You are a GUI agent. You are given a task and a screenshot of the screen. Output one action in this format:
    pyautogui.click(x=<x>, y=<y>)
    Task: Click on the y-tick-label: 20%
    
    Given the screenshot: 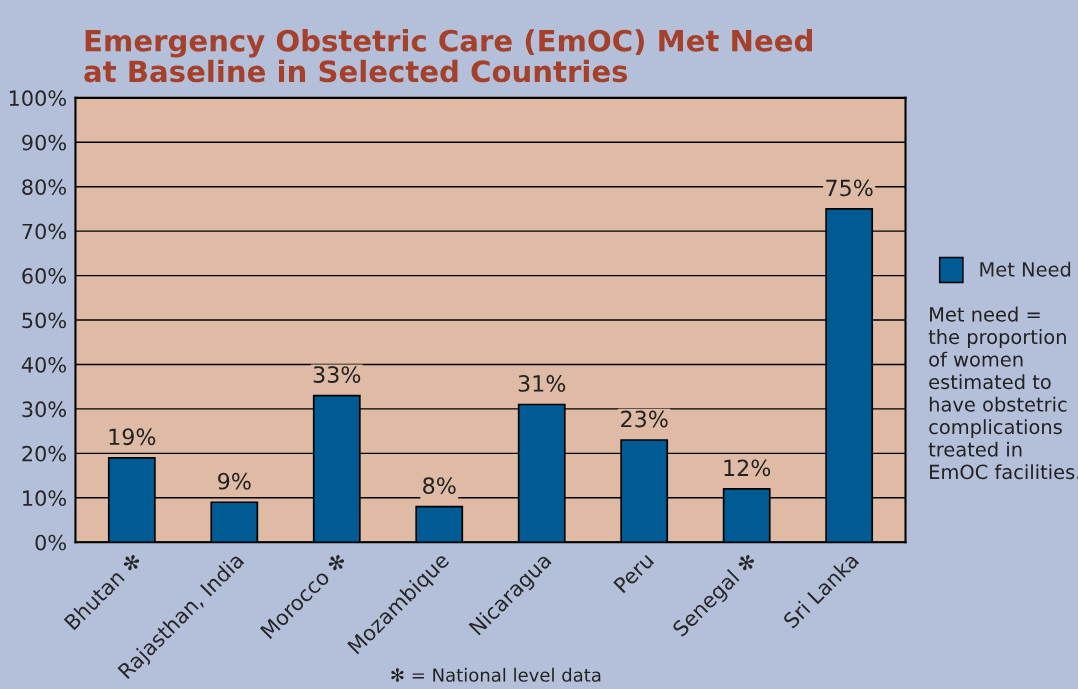 What is the action you would take?
    pyautogui.click(x=44, y=453)
    